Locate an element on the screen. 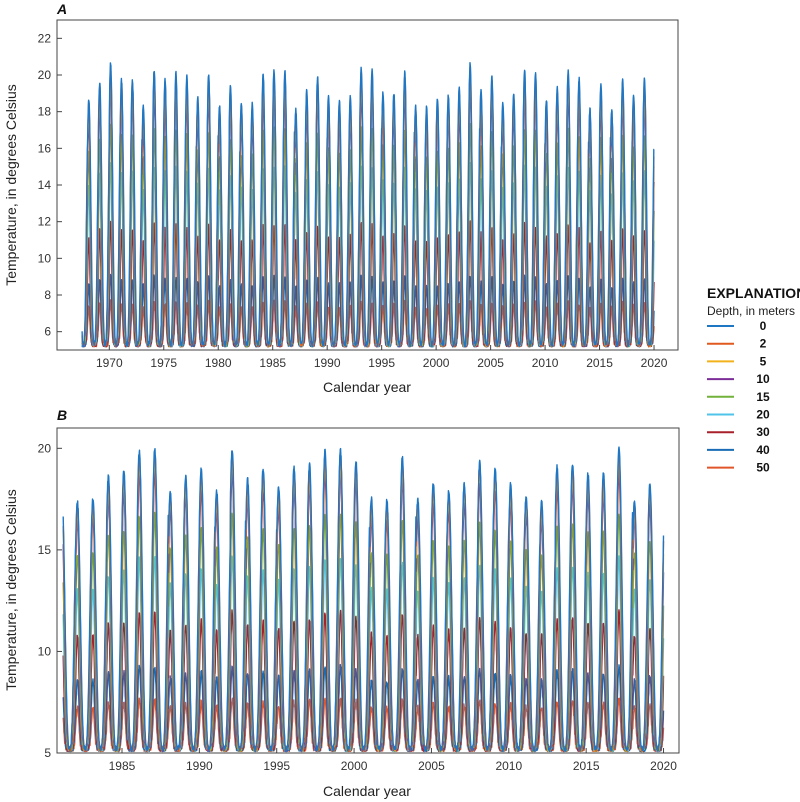 This screenshot has height=802, width=800. legend-label-15m: 15 is located at coordinates (763, 397).